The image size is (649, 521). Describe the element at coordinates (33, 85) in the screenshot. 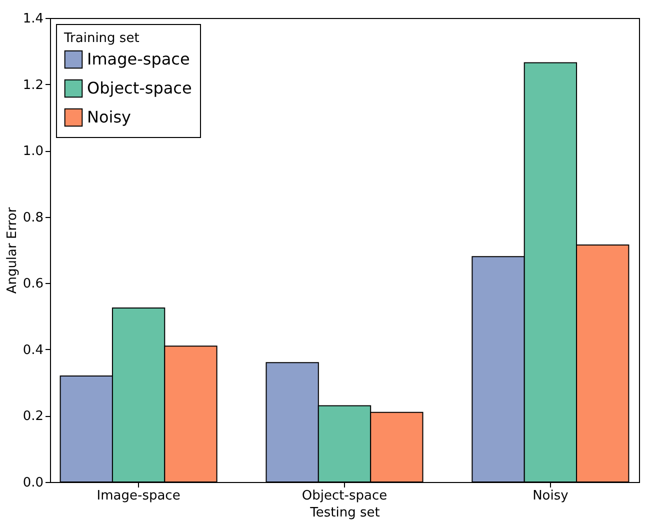

I see `y-tick-label: 1.2` at that location.